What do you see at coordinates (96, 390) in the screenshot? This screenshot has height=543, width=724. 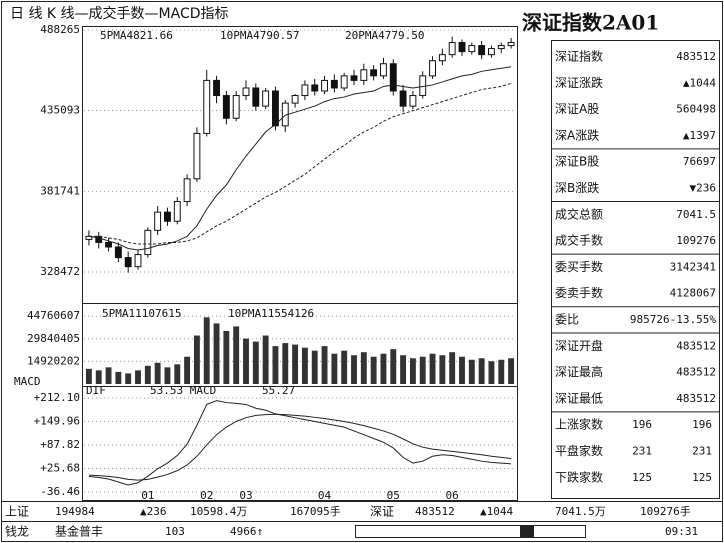 I see `annotation: DIF` at bounding box center [96, 390].